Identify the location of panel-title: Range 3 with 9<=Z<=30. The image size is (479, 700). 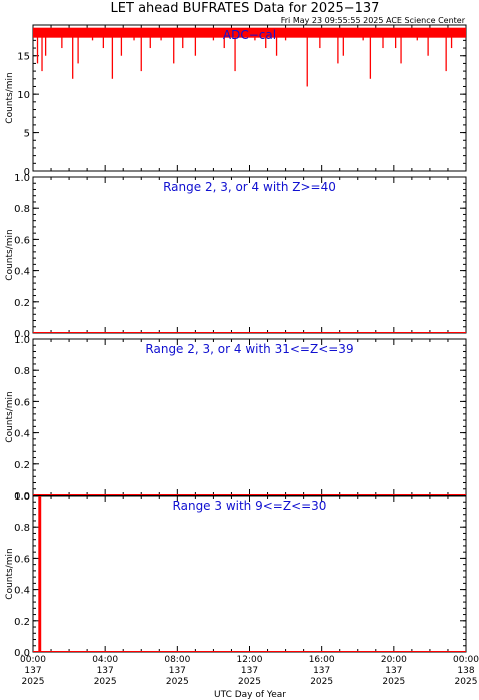
(250, 506).